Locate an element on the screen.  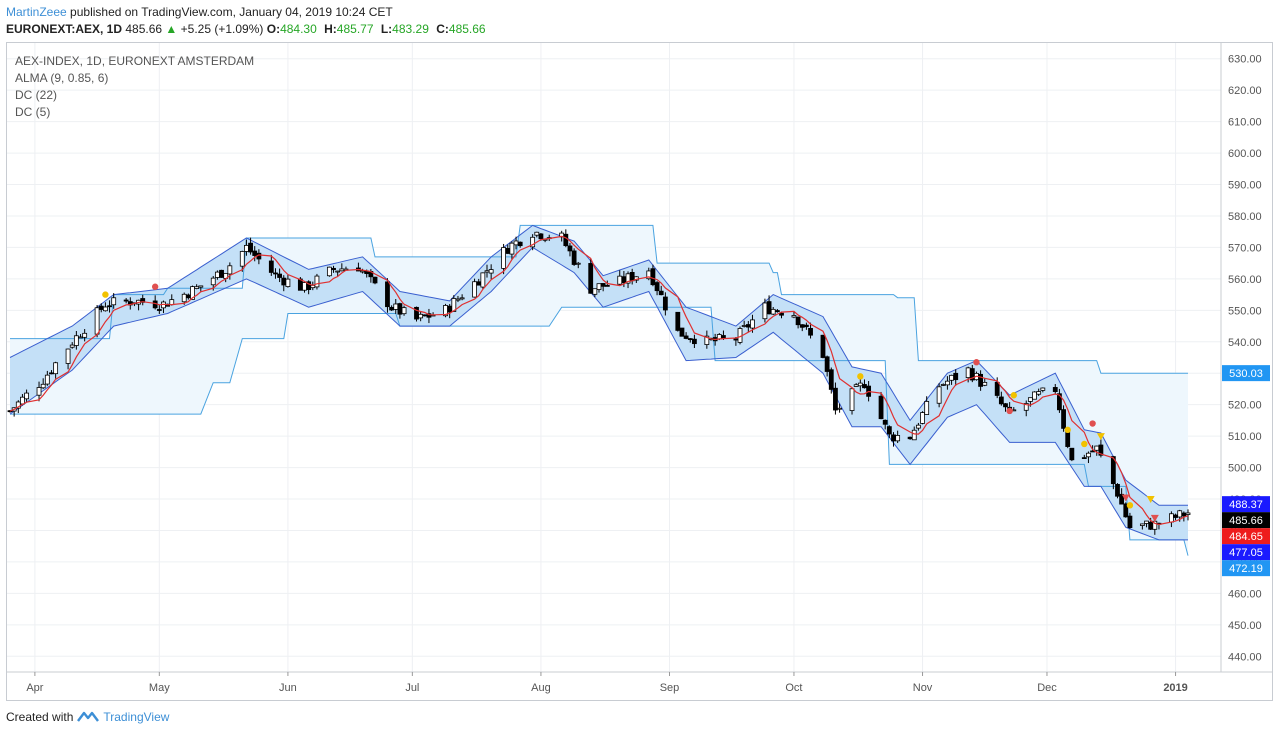
price-label: 484.65 is located at coordinates (1246, 536).